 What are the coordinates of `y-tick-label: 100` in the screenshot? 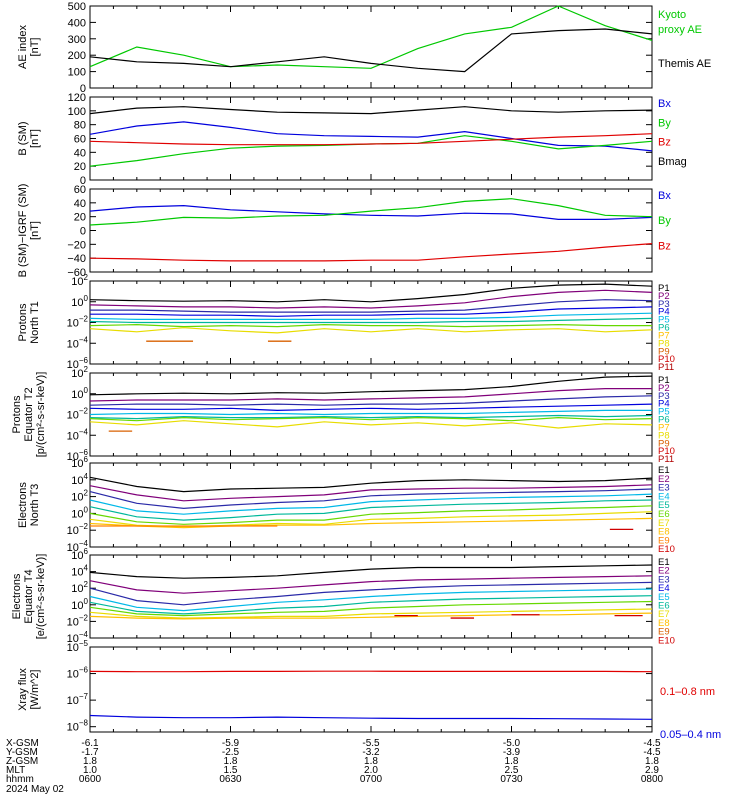 It's located at (79, 393).